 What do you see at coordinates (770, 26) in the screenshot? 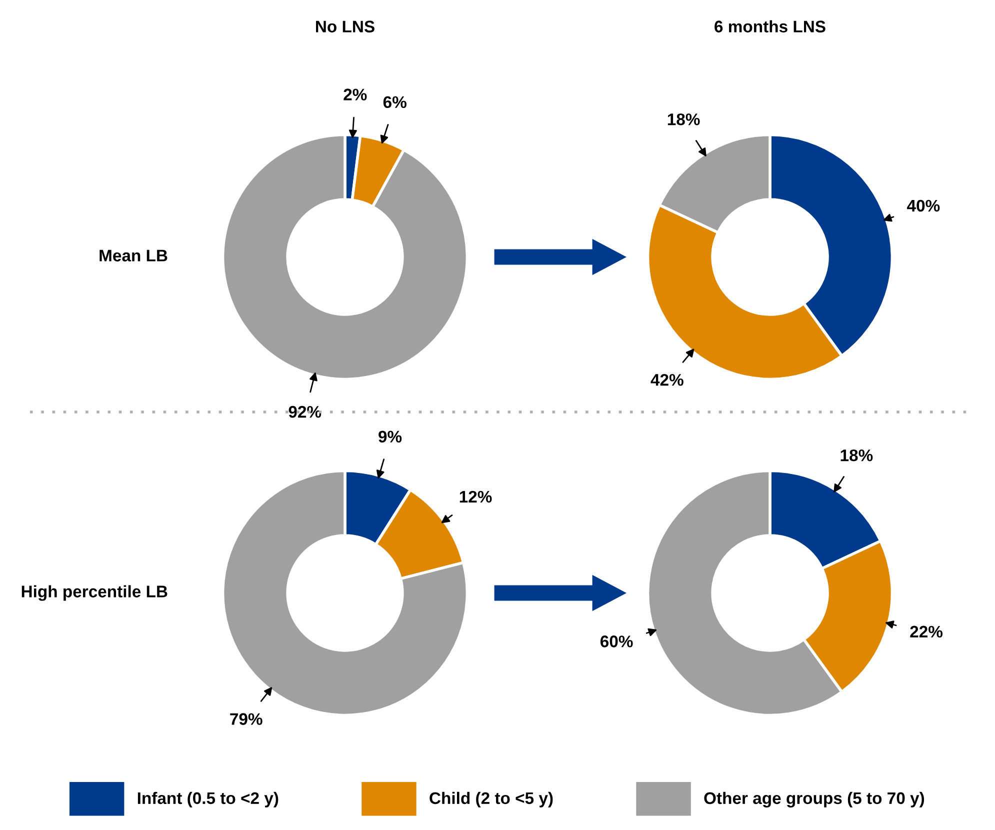
I see `chart-title: 6 months LNS` at bounding box center [770, 26].